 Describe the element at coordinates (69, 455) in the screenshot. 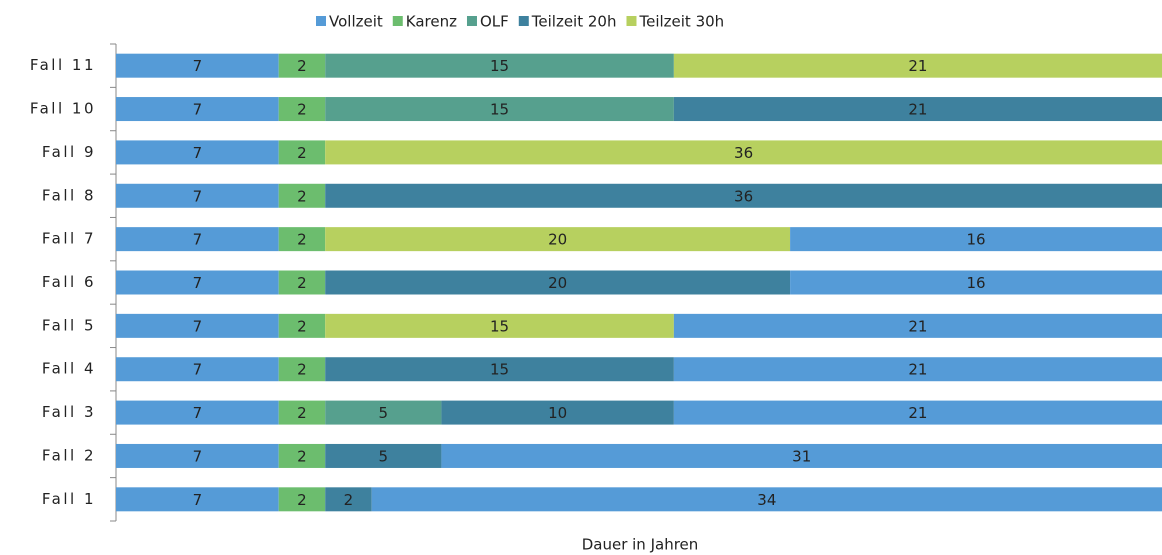

I see `y-tick-label: Fall 2` at that location.